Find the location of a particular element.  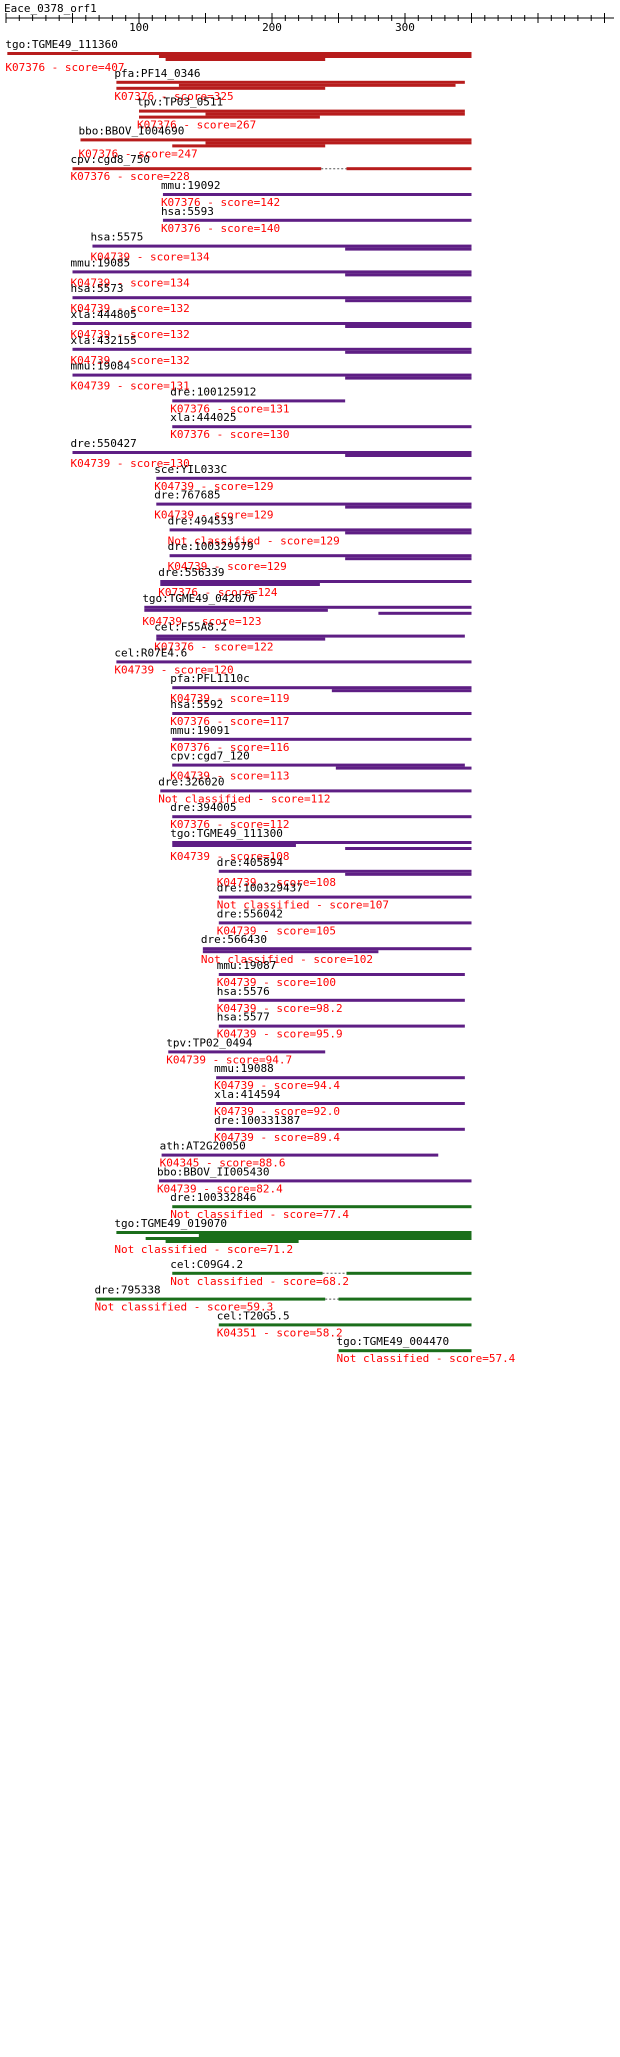

hit-score-link: K07376 - score=122 is located at coordinates (213, 647).